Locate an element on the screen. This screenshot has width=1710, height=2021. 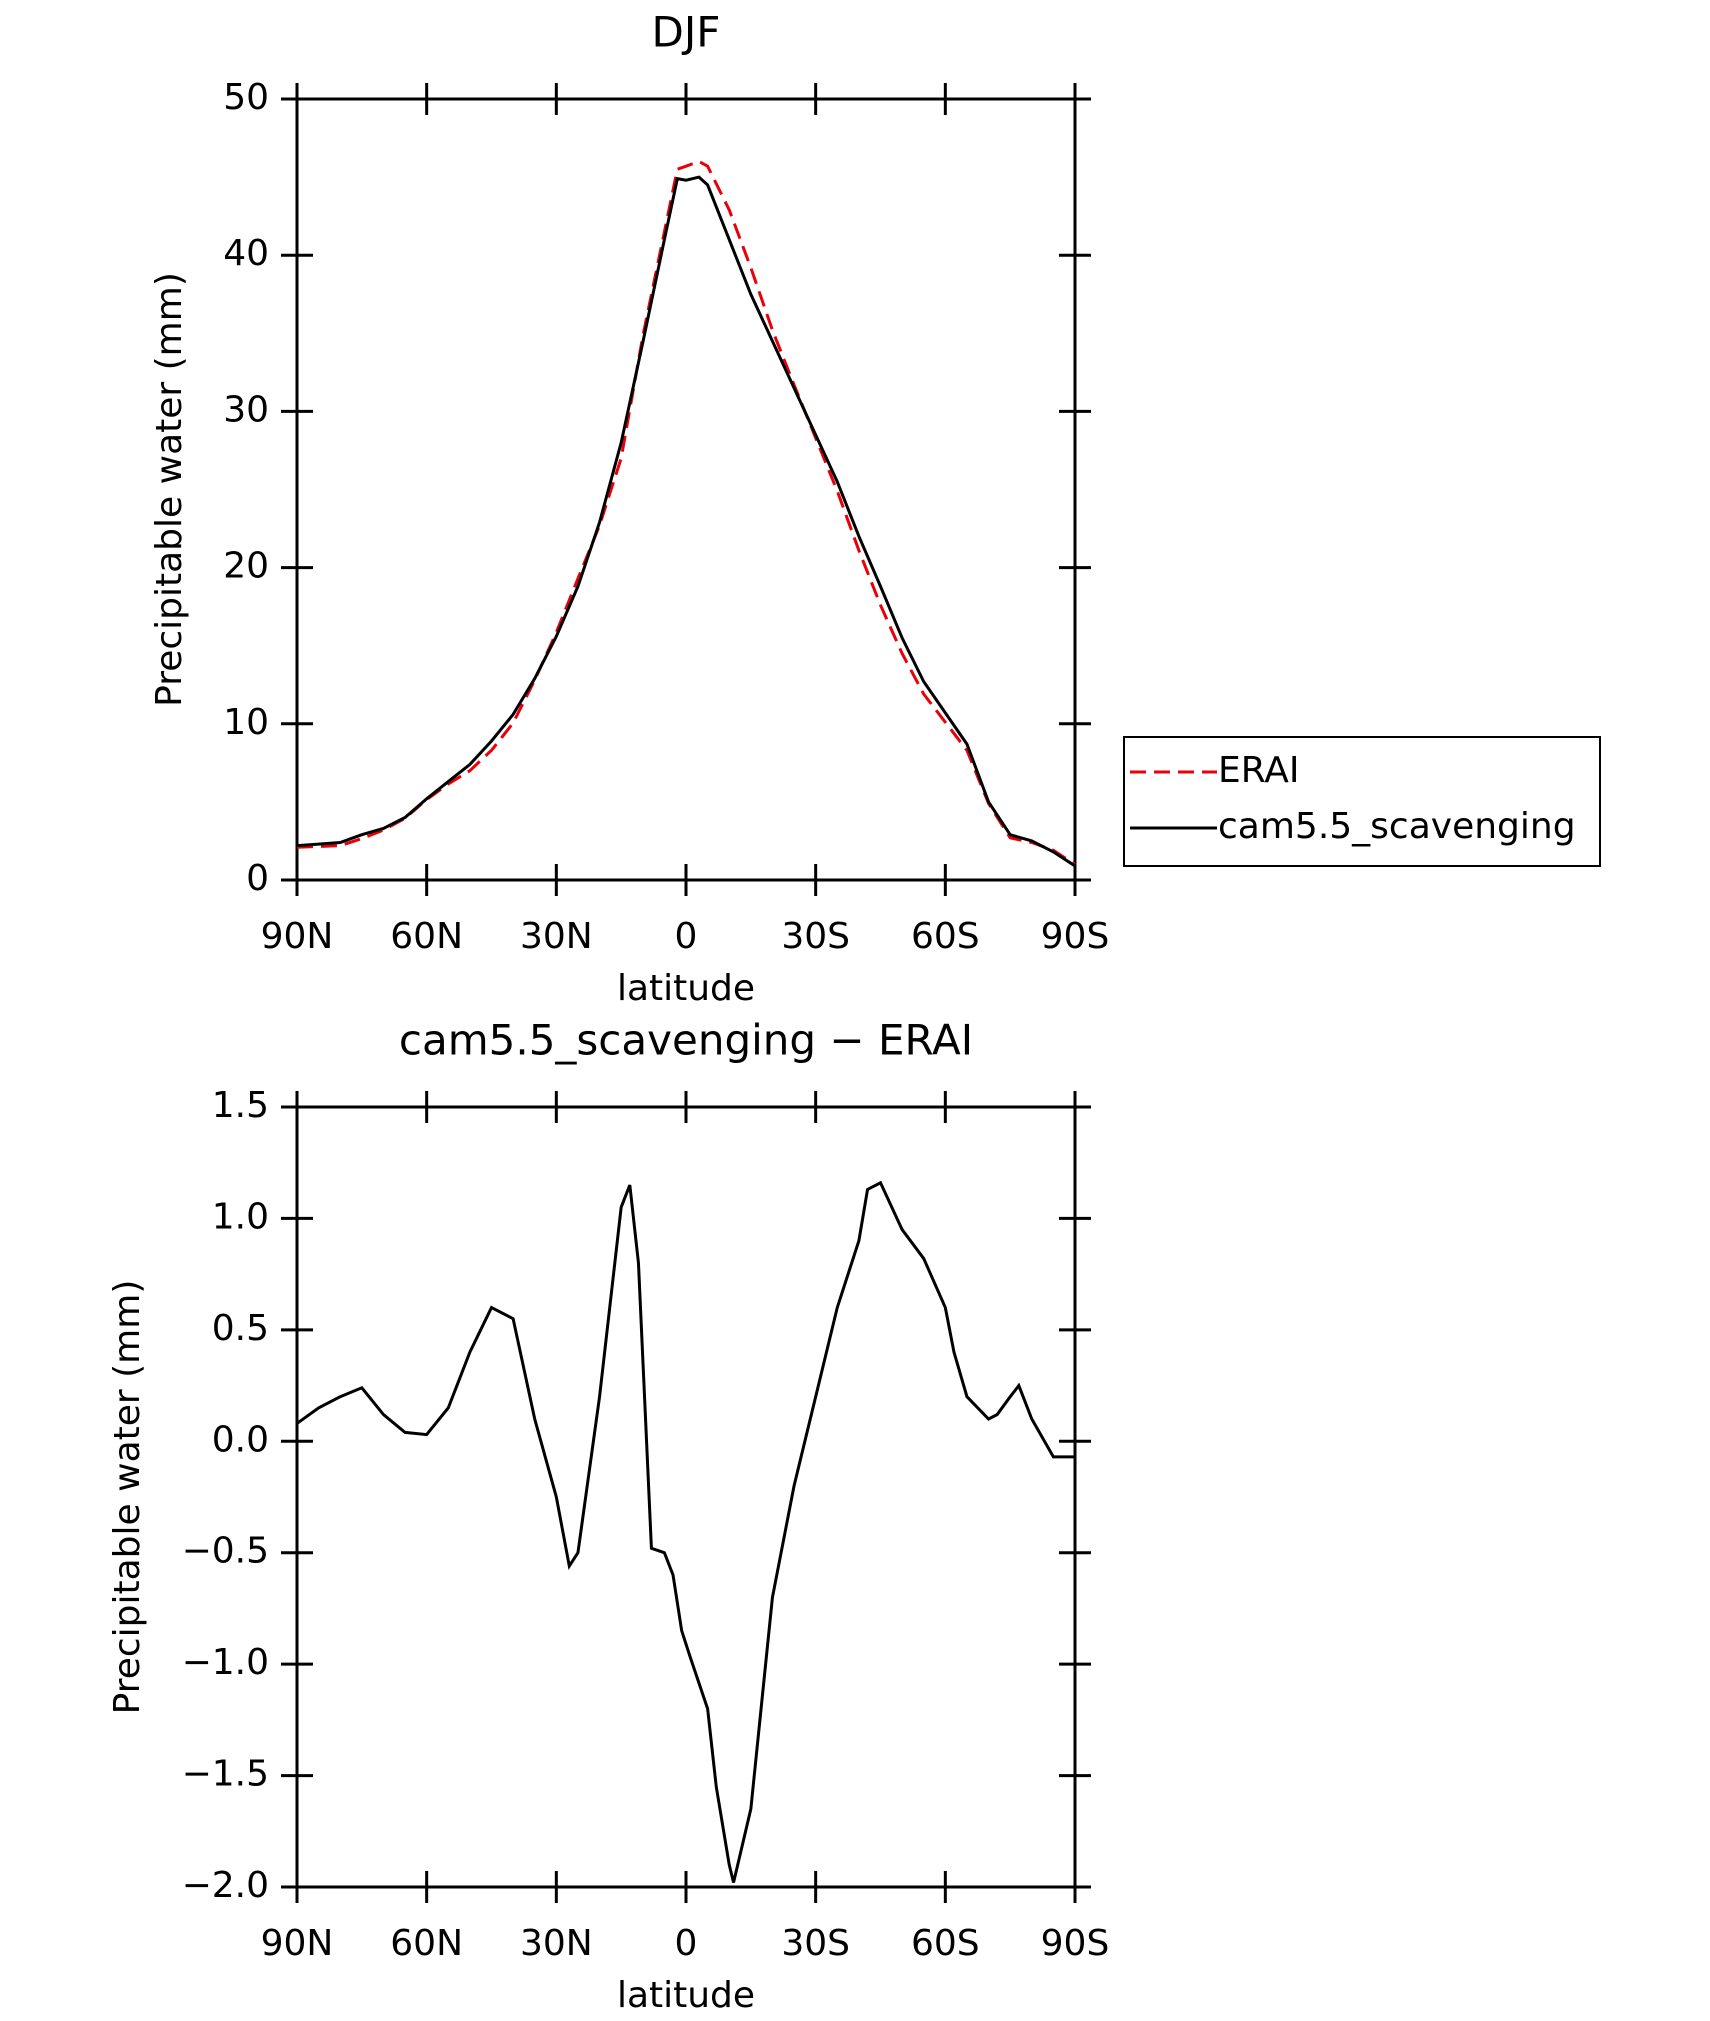
y-tick-label: 20 is located at coordinates (246, 566).